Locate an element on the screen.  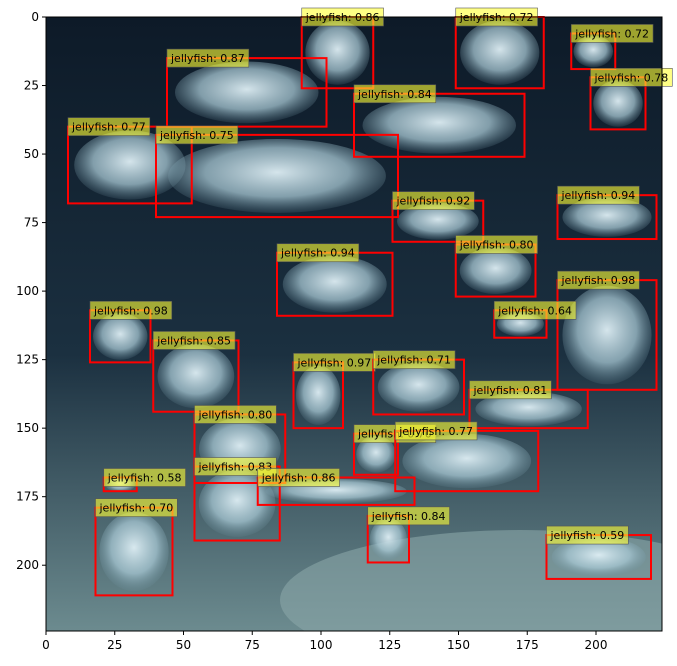
detection-22: jellyfish: 0.77 is located at coordinates (467, 457).